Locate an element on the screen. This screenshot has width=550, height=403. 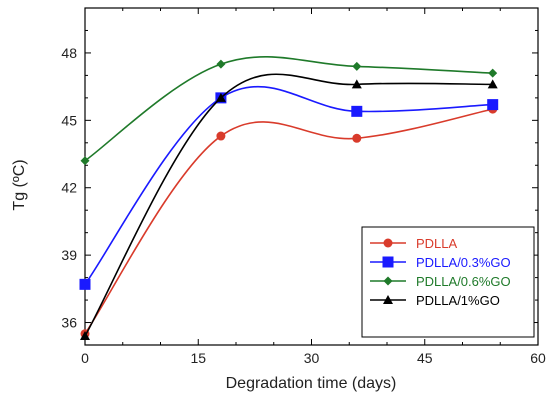
y-tick-label: 45 is located at coordinates (69, 120).